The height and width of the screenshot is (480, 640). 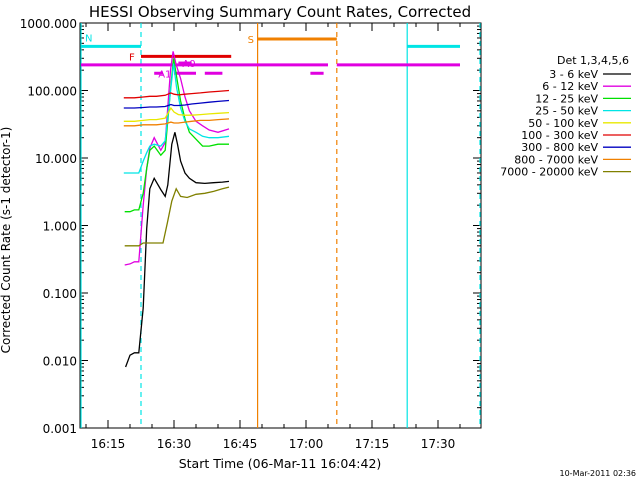 I want to click on legend-label: 800 - 7000 keV, so click(x=556, y=159).